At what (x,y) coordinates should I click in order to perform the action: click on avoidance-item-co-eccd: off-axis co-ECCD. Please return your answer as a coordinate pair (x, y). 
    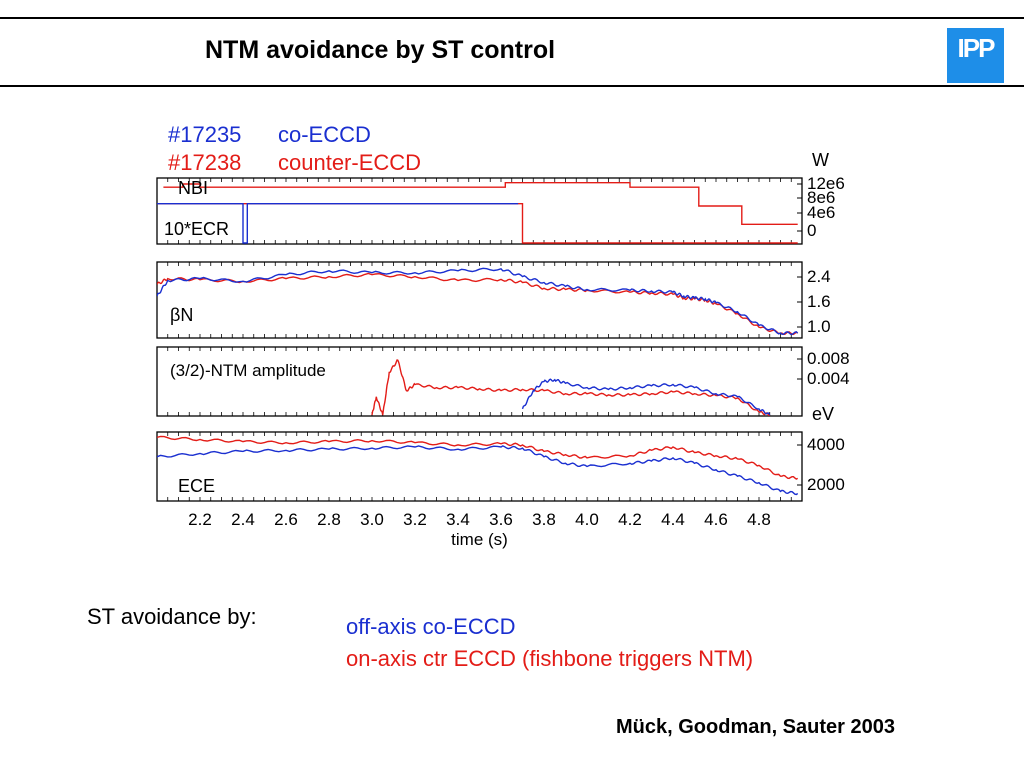
    Looking at the image, I should click on (431, 626).